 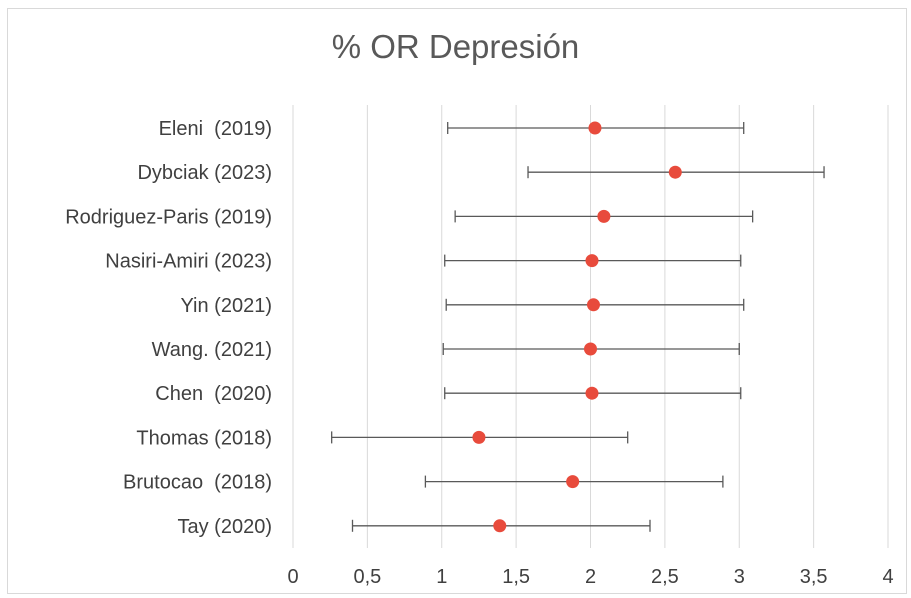 I want to click on study-label: Wang. (2021), so click(x=212, y=350).